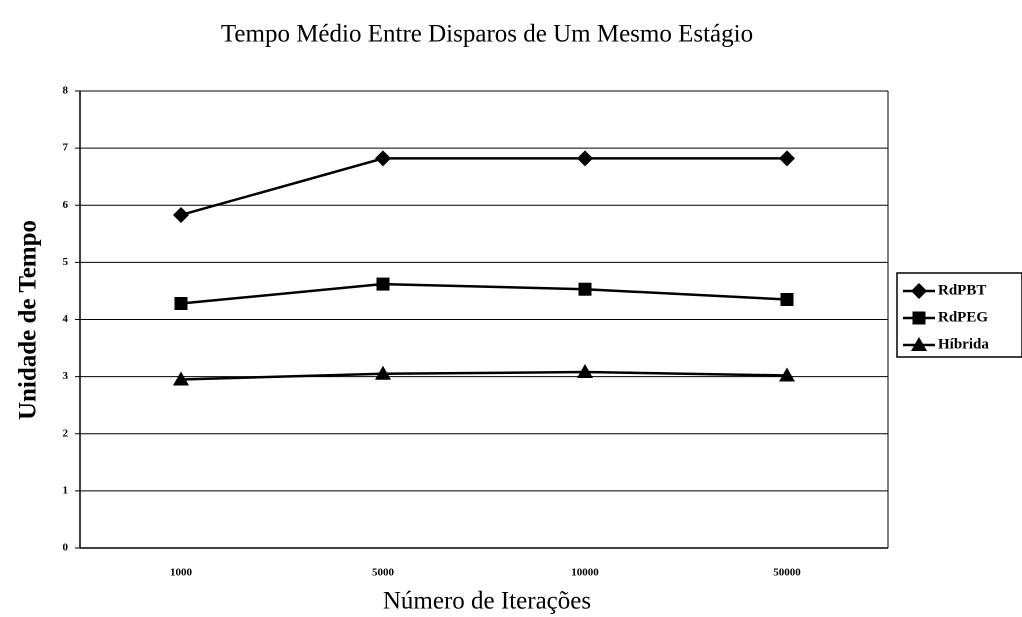 This screenshot has width=1022, height=617. What do you see at coordinates (181, 573) in the screenshot?
I see `x-tick-label: 1000` at bounding box center [181, 573].